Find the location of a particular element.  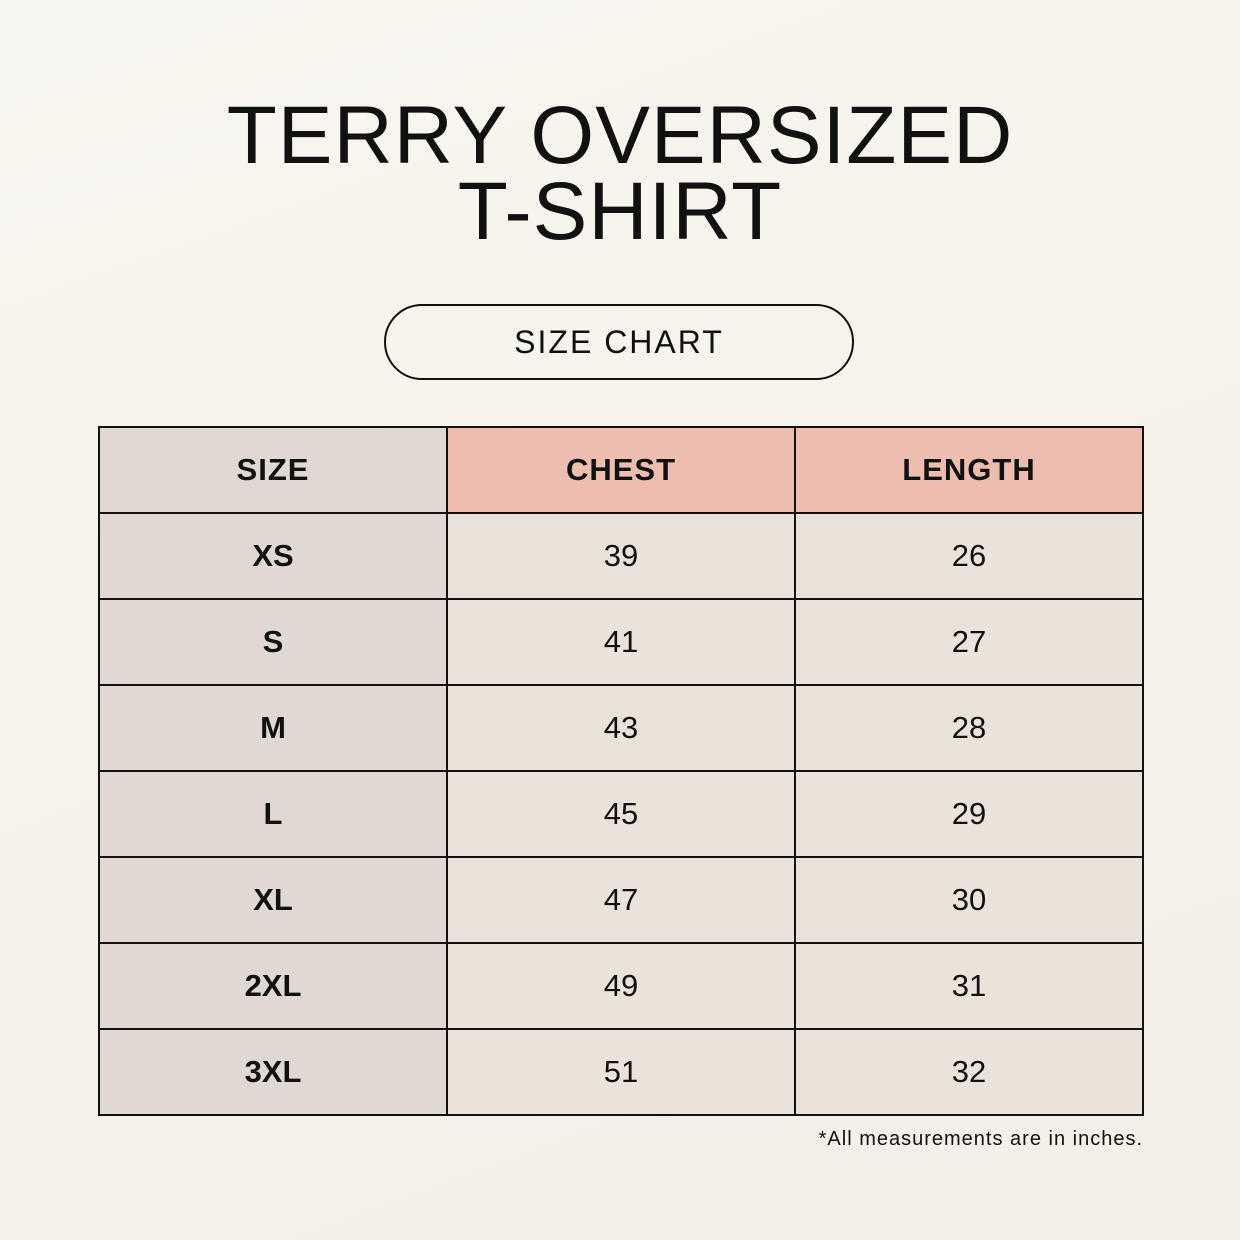

header-row: SIZE CHEST LENGTH is located at coordinates (621, 470).